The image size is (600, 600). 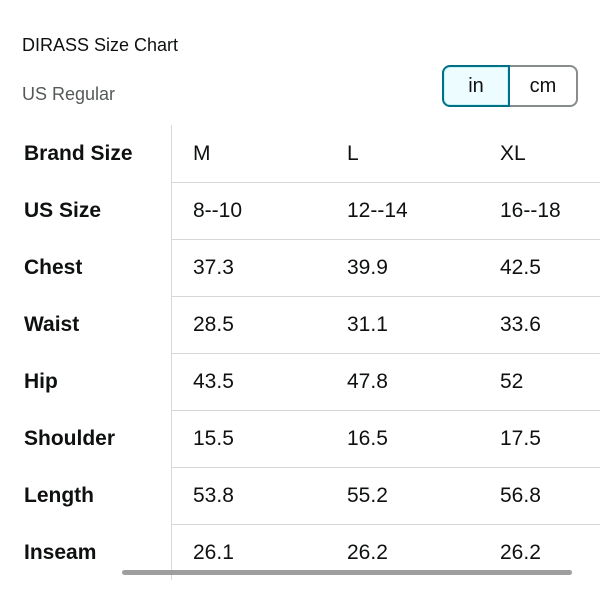 What do you see at coordinates (100, 45) in the screenshot?
I see `size-chart-title: DIRASS Size Chart` at bounding box center [100, 45].